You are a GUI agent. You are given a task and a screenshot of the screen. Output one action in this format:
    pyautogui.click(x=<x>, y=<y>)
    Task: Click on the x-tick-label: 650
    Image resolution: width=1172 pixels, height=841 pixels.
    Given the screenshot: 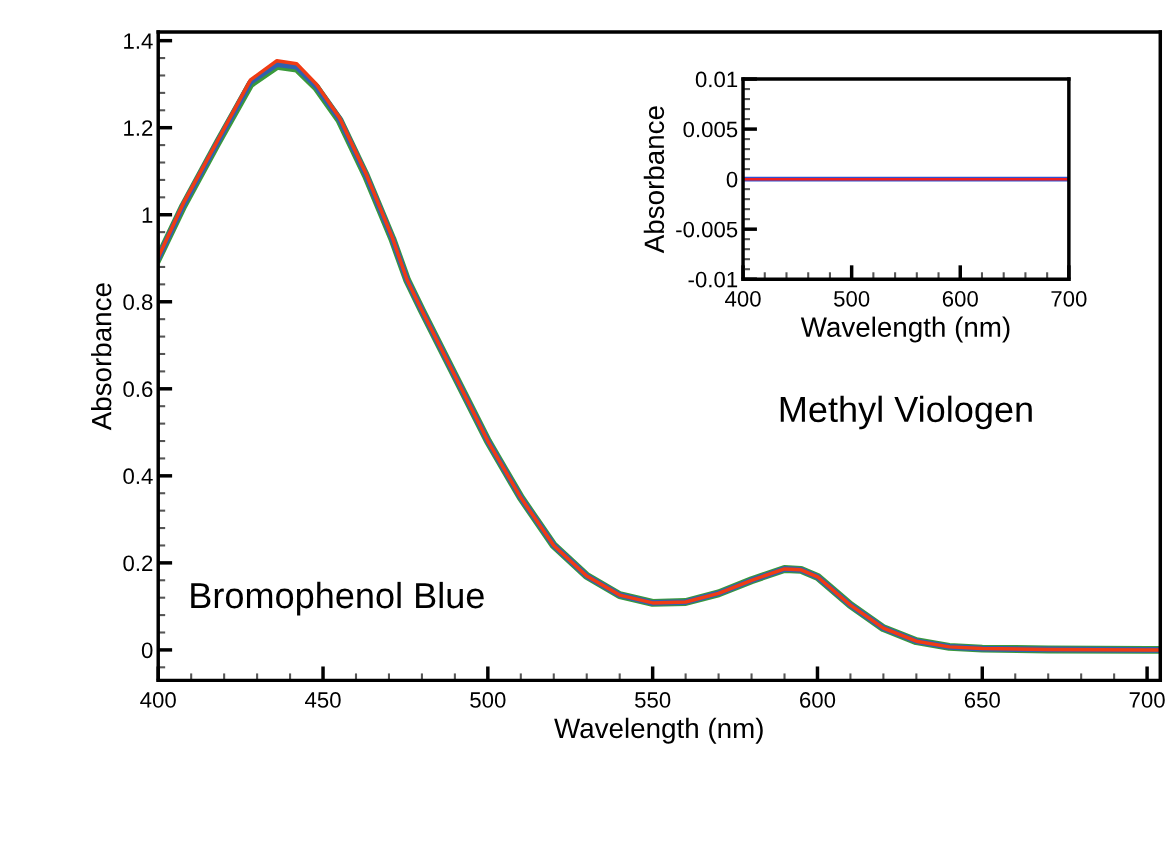 What is the action you would take?
    pyautogui.click(x=982, y=700)
    